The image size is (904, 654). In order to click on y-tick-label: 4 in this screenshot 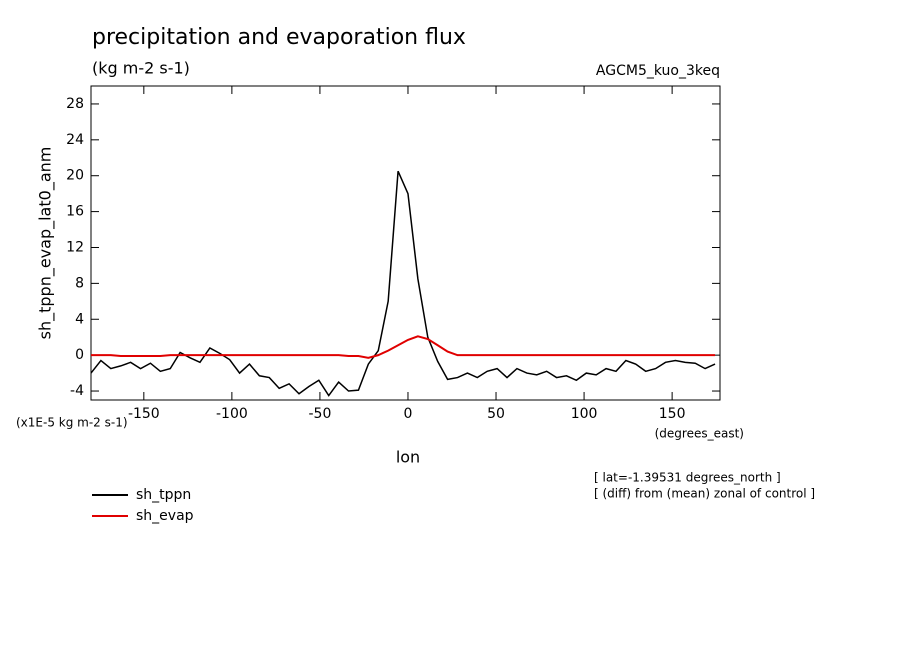, I will do `click(79, 319)`.